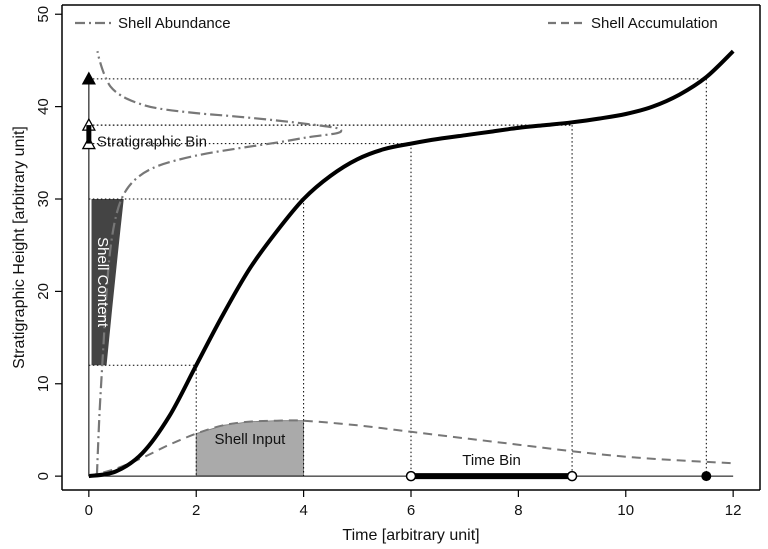  What do you see at coordinates (411, 476) in the screenshot?
I see `time-bin-start-marker` at bounding box center [411, 476].